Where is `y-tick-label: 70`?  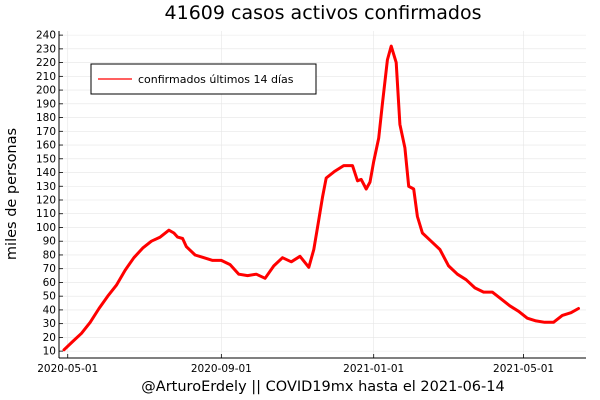
y-tick-label: 70 is located at coordinates (49, 269).